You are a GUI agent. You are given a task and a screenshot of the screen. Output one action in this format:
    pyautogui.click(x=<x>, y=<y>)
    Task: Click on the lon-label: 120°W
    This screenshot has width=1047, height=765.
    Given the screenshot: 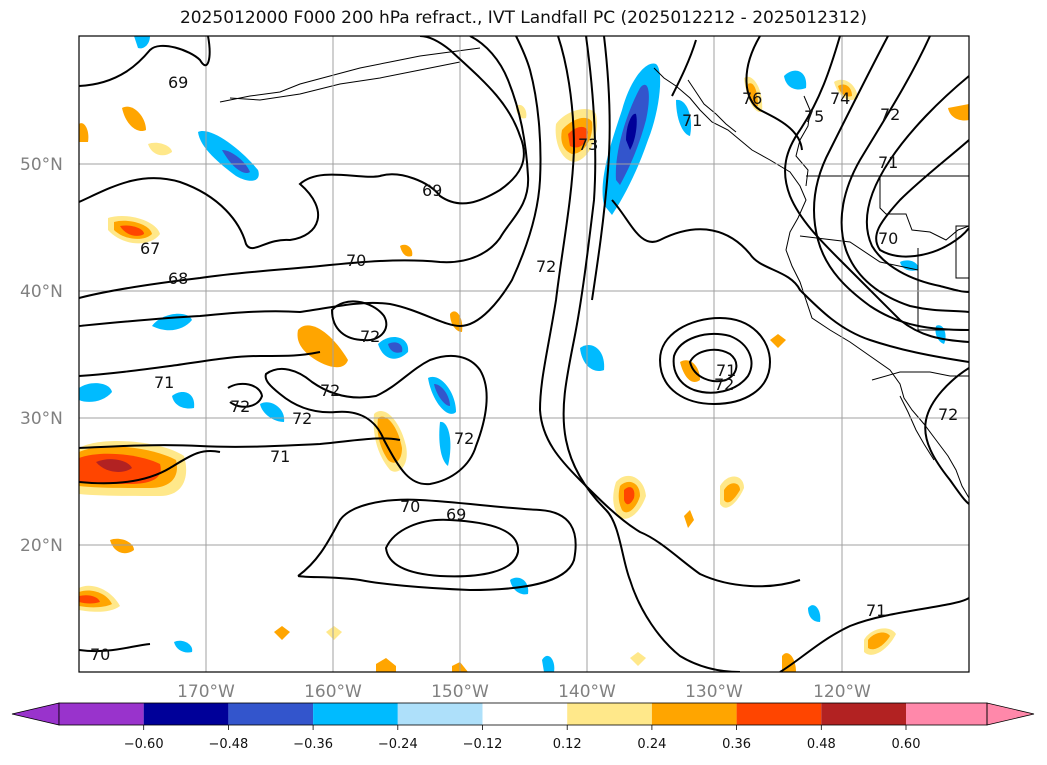 What is the action you would take?
    pyautogui.click(x=842, y=692)
    